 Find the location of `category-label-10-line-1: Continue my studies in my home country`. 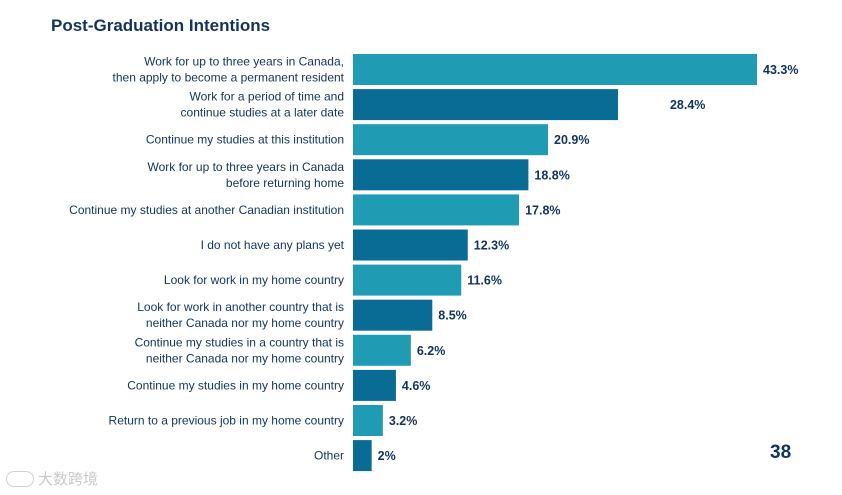

category-label-10-line-1: Continue my studies in my home country is located at coordinates (235, 385).